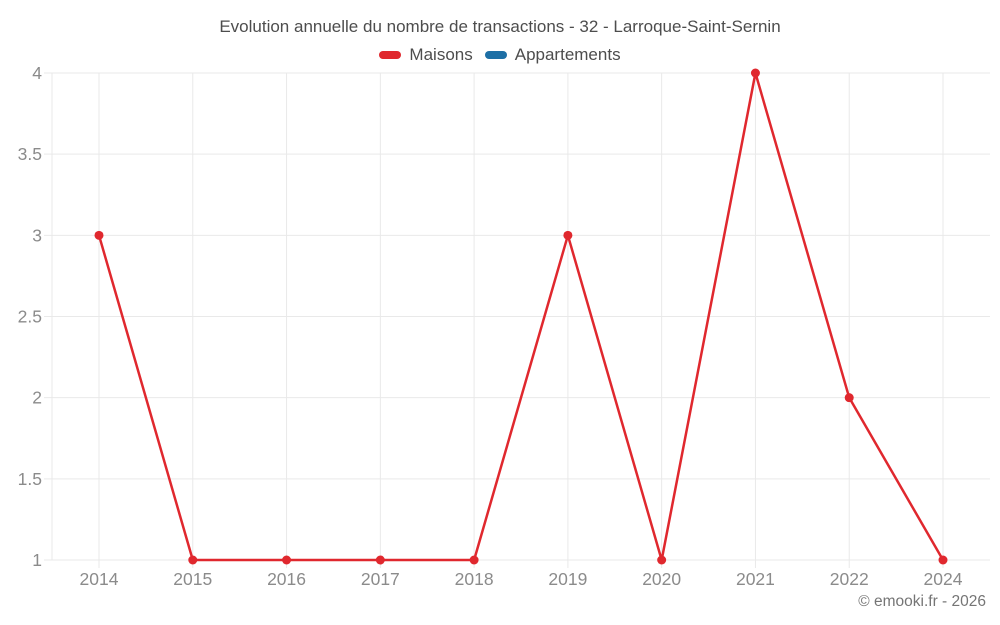  I want to click on data-point-maisons-2017, so click(380, 560).